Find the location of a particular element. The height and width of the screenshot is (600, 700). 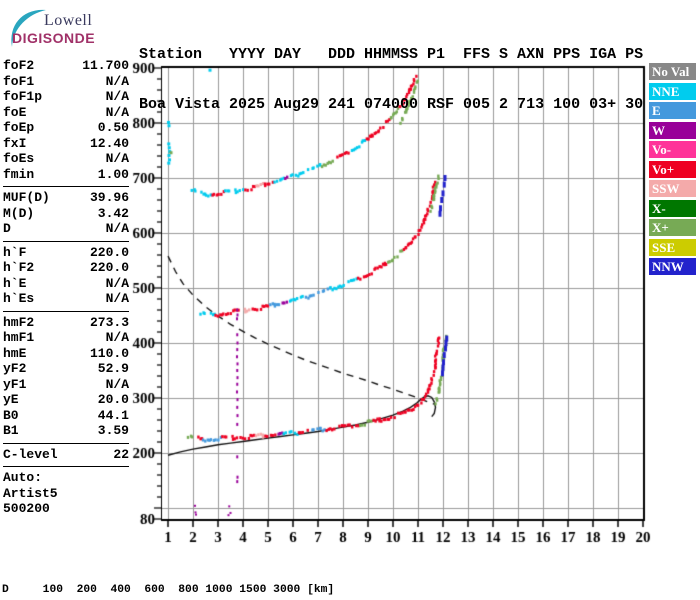

legend-item-x-minus: X- is located at coordinates (672, 208).